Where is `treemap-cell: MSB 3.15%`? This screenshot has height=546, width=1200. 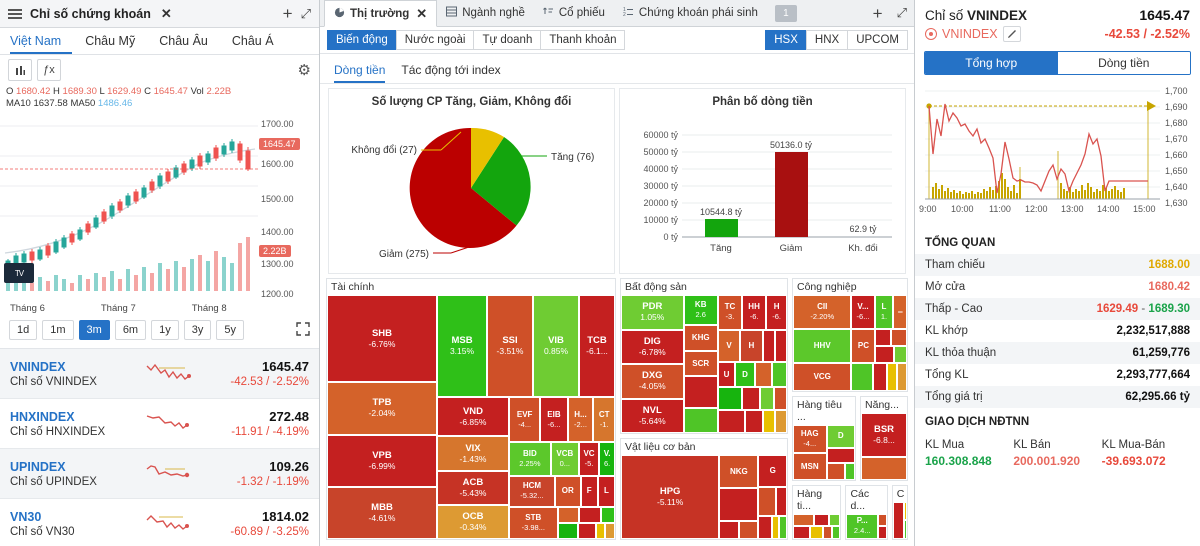
treemap-cell: MSB 3.15% is located at coordinates (462, 346).